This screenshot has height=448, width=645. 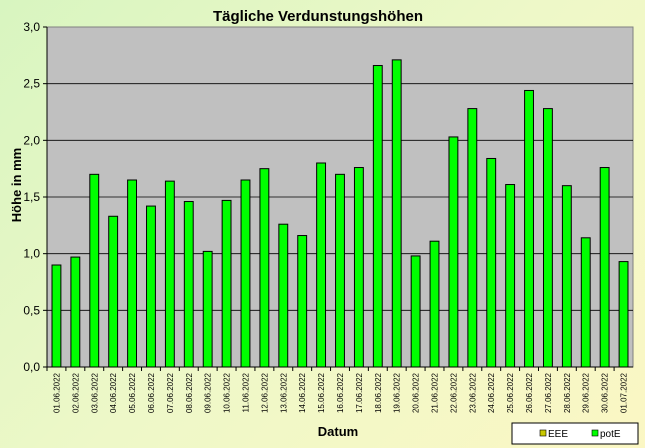 What do you see at coordinates (264, 392) in the screenshot?
I see `x-tick-label: 12.06.2022` at bounding box center [264, 392].